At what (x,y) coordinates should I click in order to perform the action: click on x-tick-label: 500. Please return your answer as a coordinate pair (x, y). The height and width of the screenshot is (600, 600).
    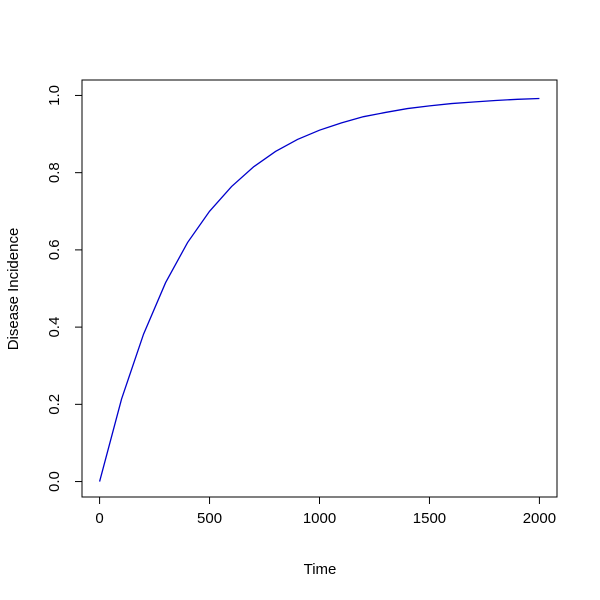
    Looking at the image, I should click on (209, 518).